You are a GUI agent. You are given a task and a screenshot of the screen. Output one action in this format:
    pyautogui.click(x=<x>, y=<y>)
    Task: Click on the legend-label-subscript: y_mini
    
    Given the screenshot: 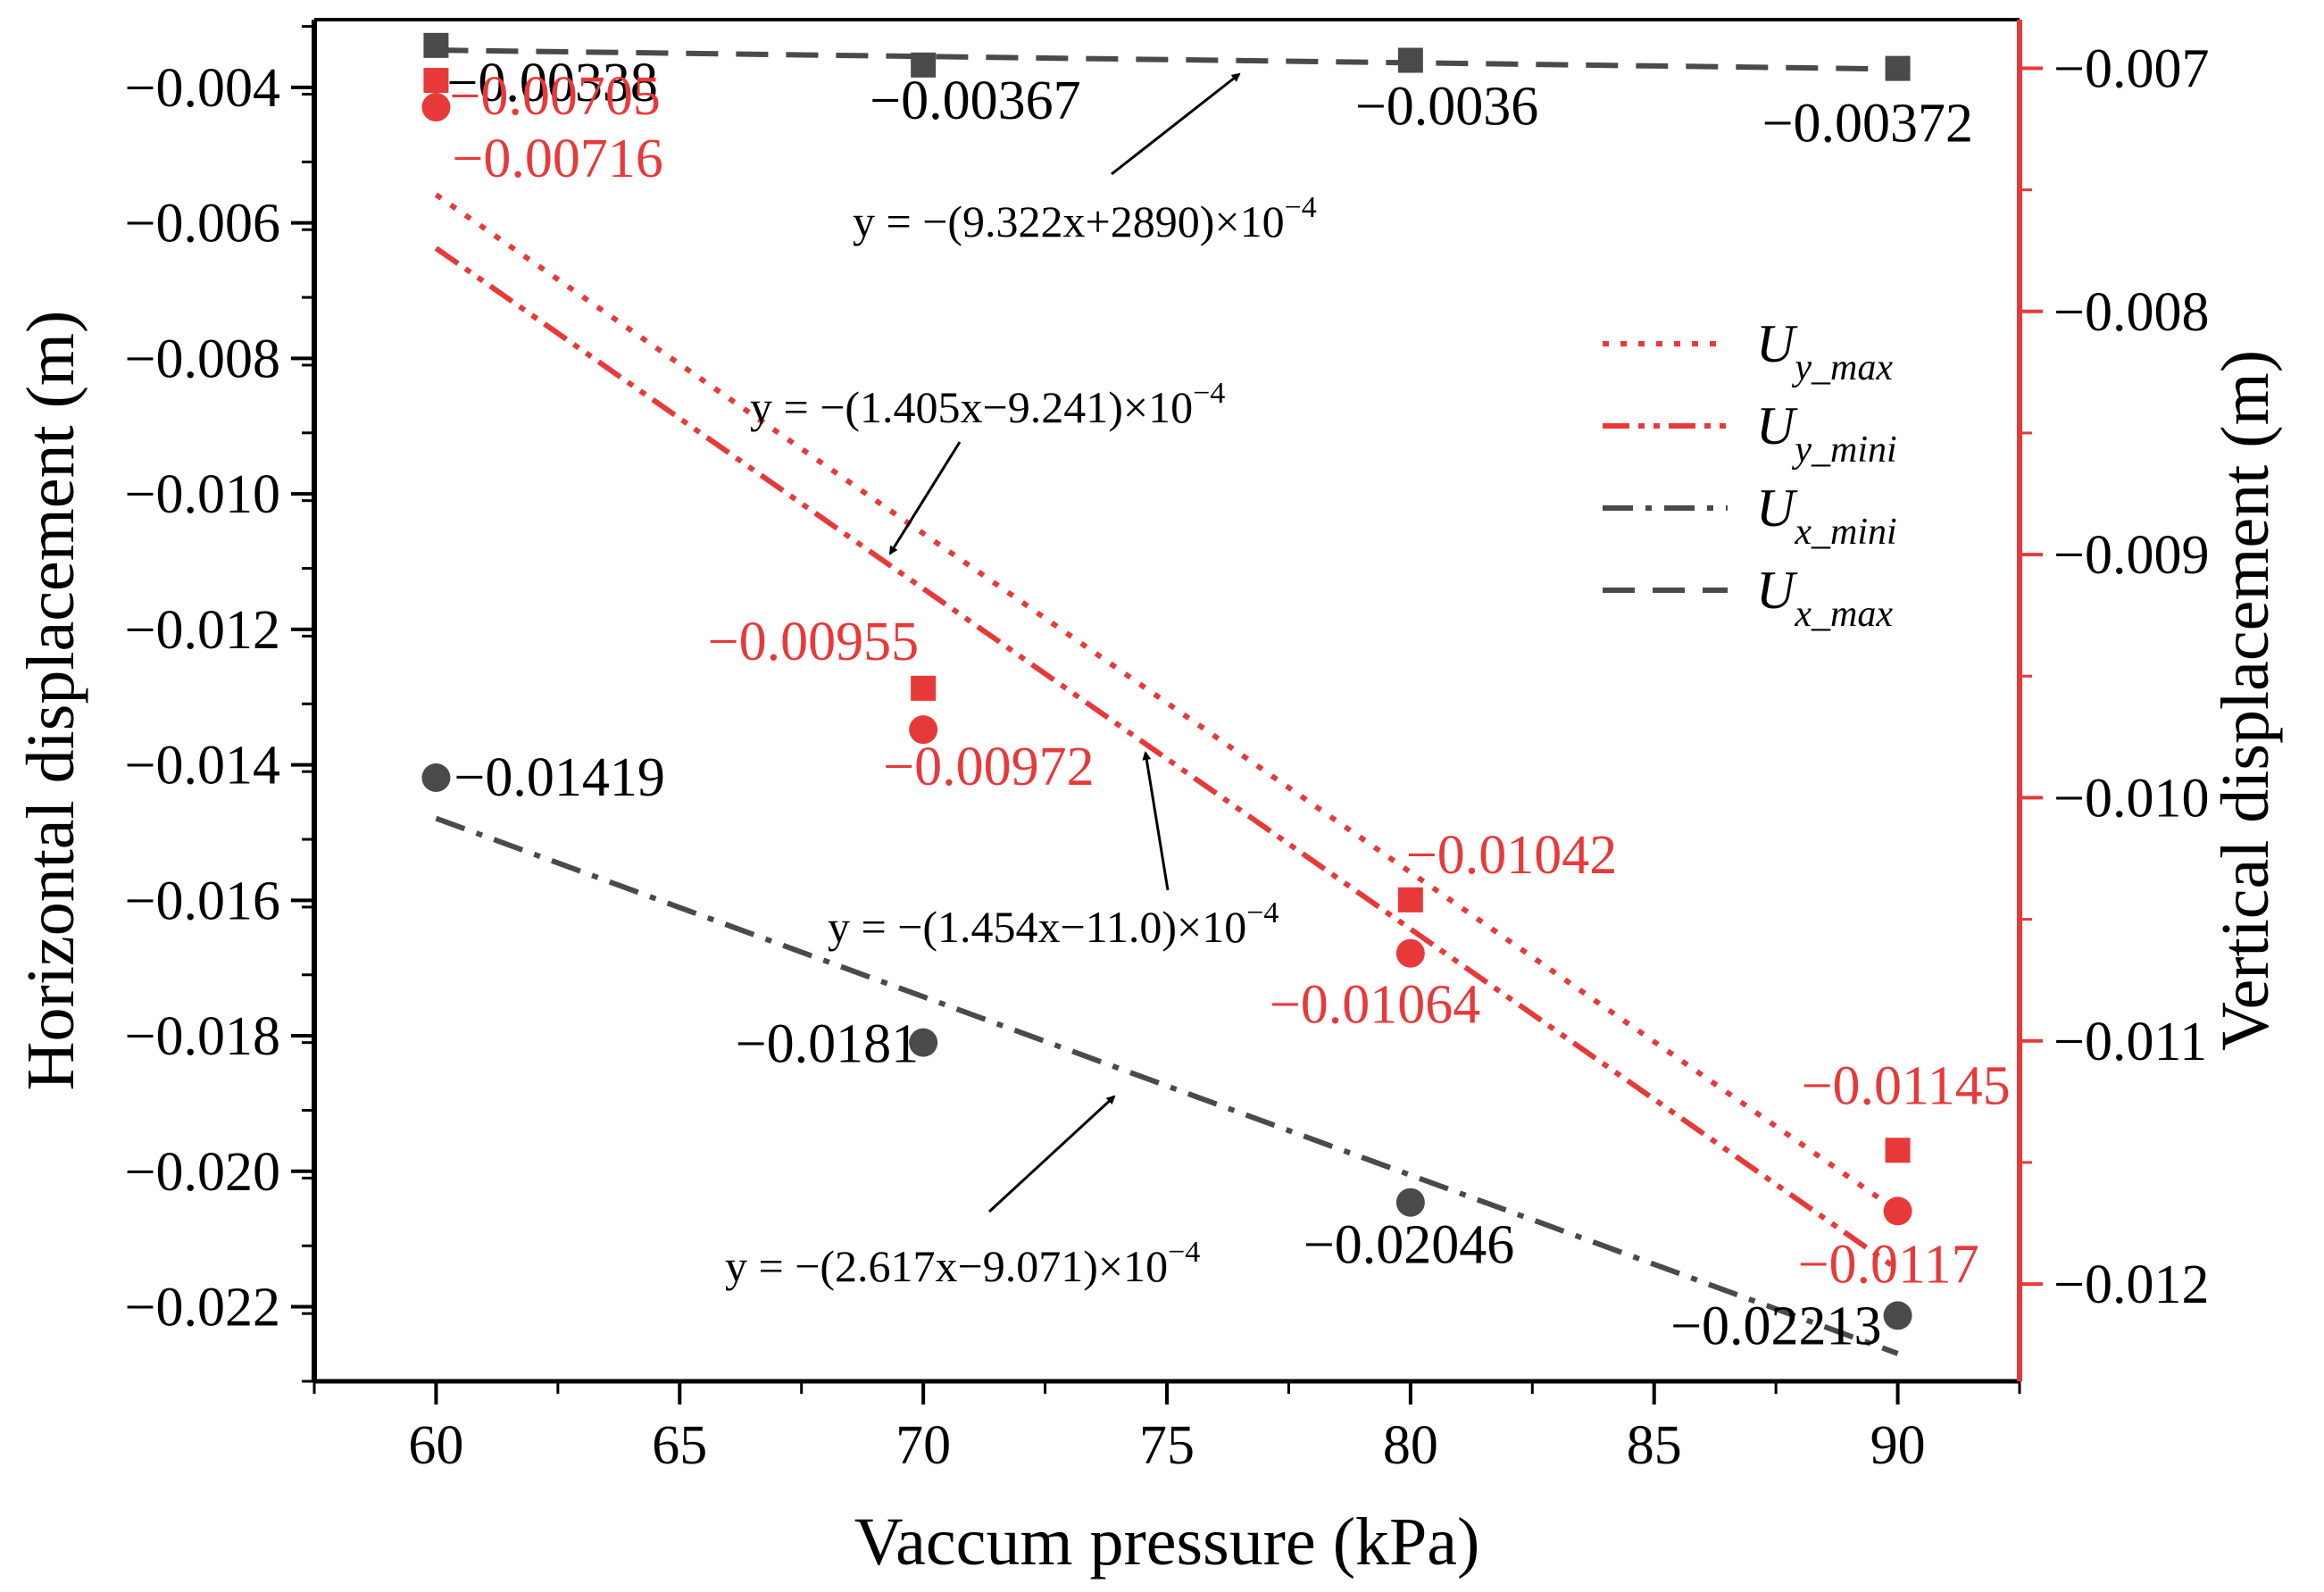 What is the action you would take?
    pyautogui.click(x=1843, y=450)
    